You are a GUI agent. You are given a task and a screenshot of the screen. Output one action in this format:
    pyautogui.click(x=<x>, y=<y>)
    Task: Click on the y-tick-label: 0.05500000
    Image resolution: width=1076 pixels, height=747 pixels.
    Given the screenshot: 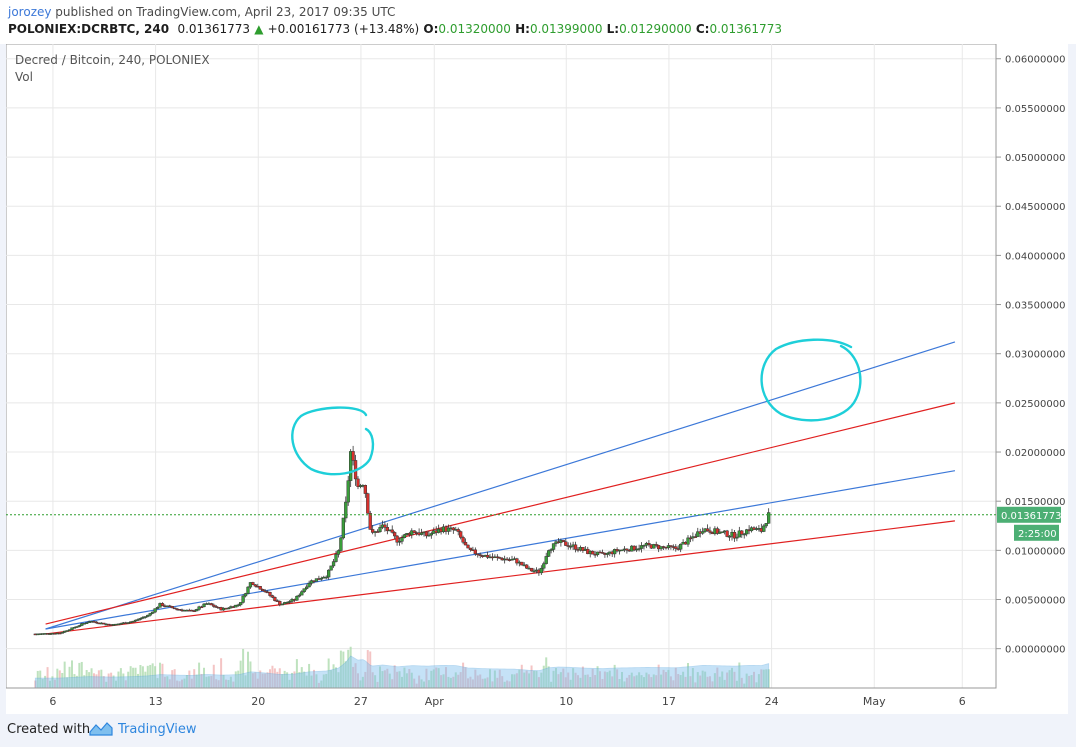 What is the action you would take?
    pyautogui.click(x=1035, y=109)
    